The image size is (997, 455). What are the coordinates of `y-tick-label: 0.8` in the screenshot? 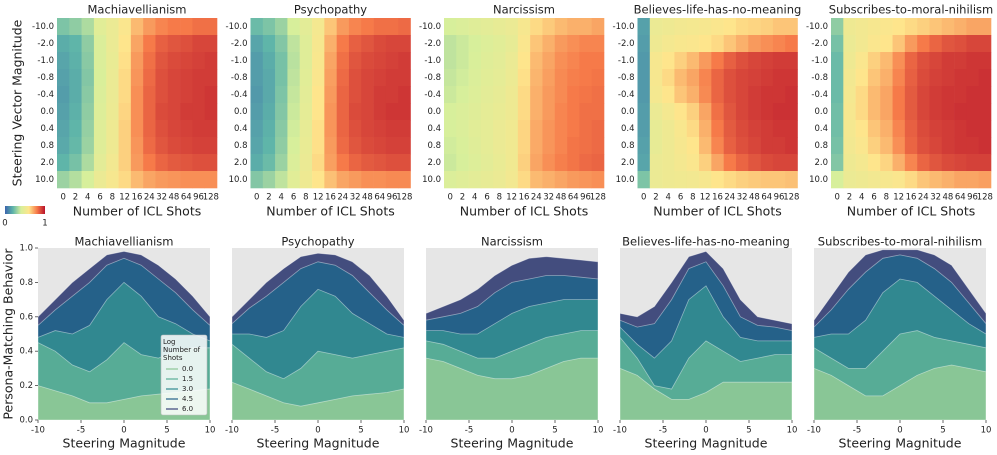 It's located at (434, 146).